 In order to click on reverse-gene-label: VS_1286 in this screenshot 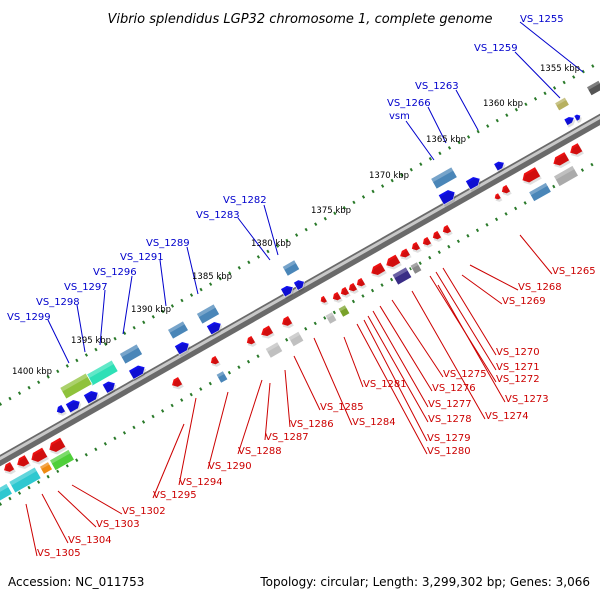, I will do `click(312, 424)`.